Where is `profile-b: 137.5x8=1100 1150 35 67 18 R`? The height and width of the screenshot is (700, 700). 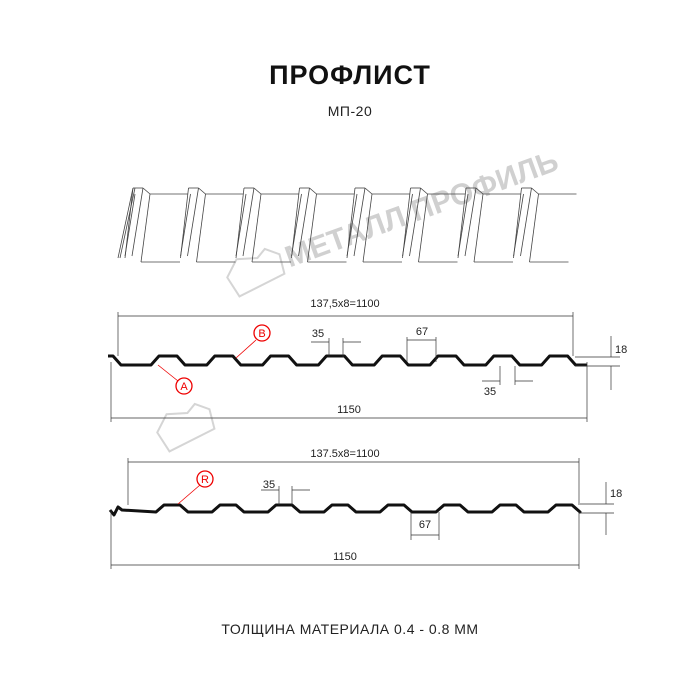 profile-b: 137.5x8=1100 1150 35 67 18 R is located at coordinates (365, 508).